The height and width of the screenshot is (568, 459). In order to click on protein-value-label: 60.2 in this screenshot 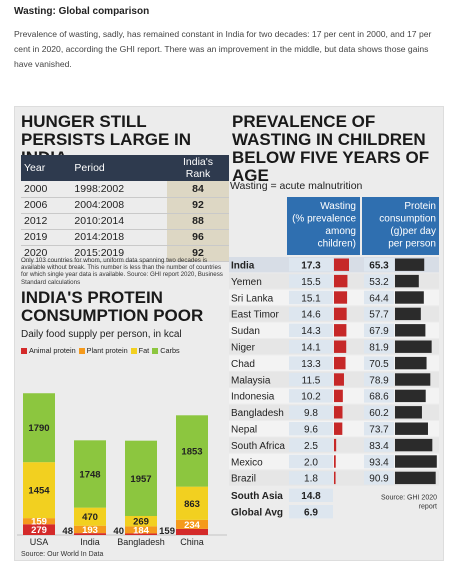, I will do `click(379, 413)`.